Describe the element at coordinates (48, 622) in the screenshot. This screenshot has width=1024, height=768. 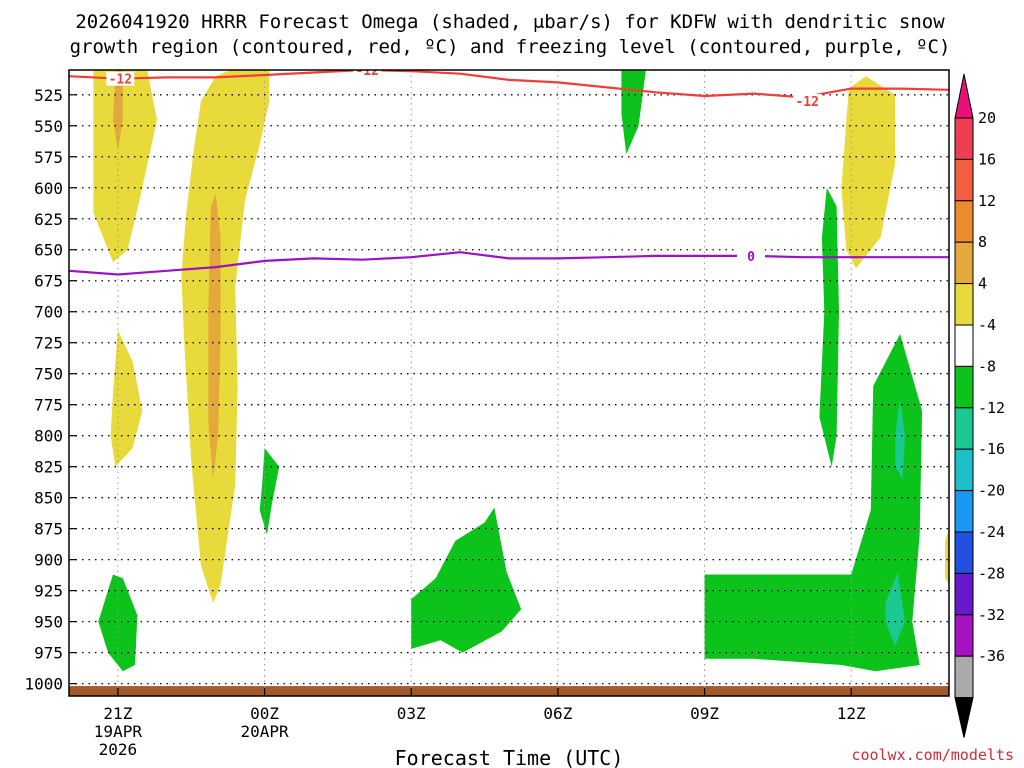
I see `y-tick-label-950: 950` at that location.